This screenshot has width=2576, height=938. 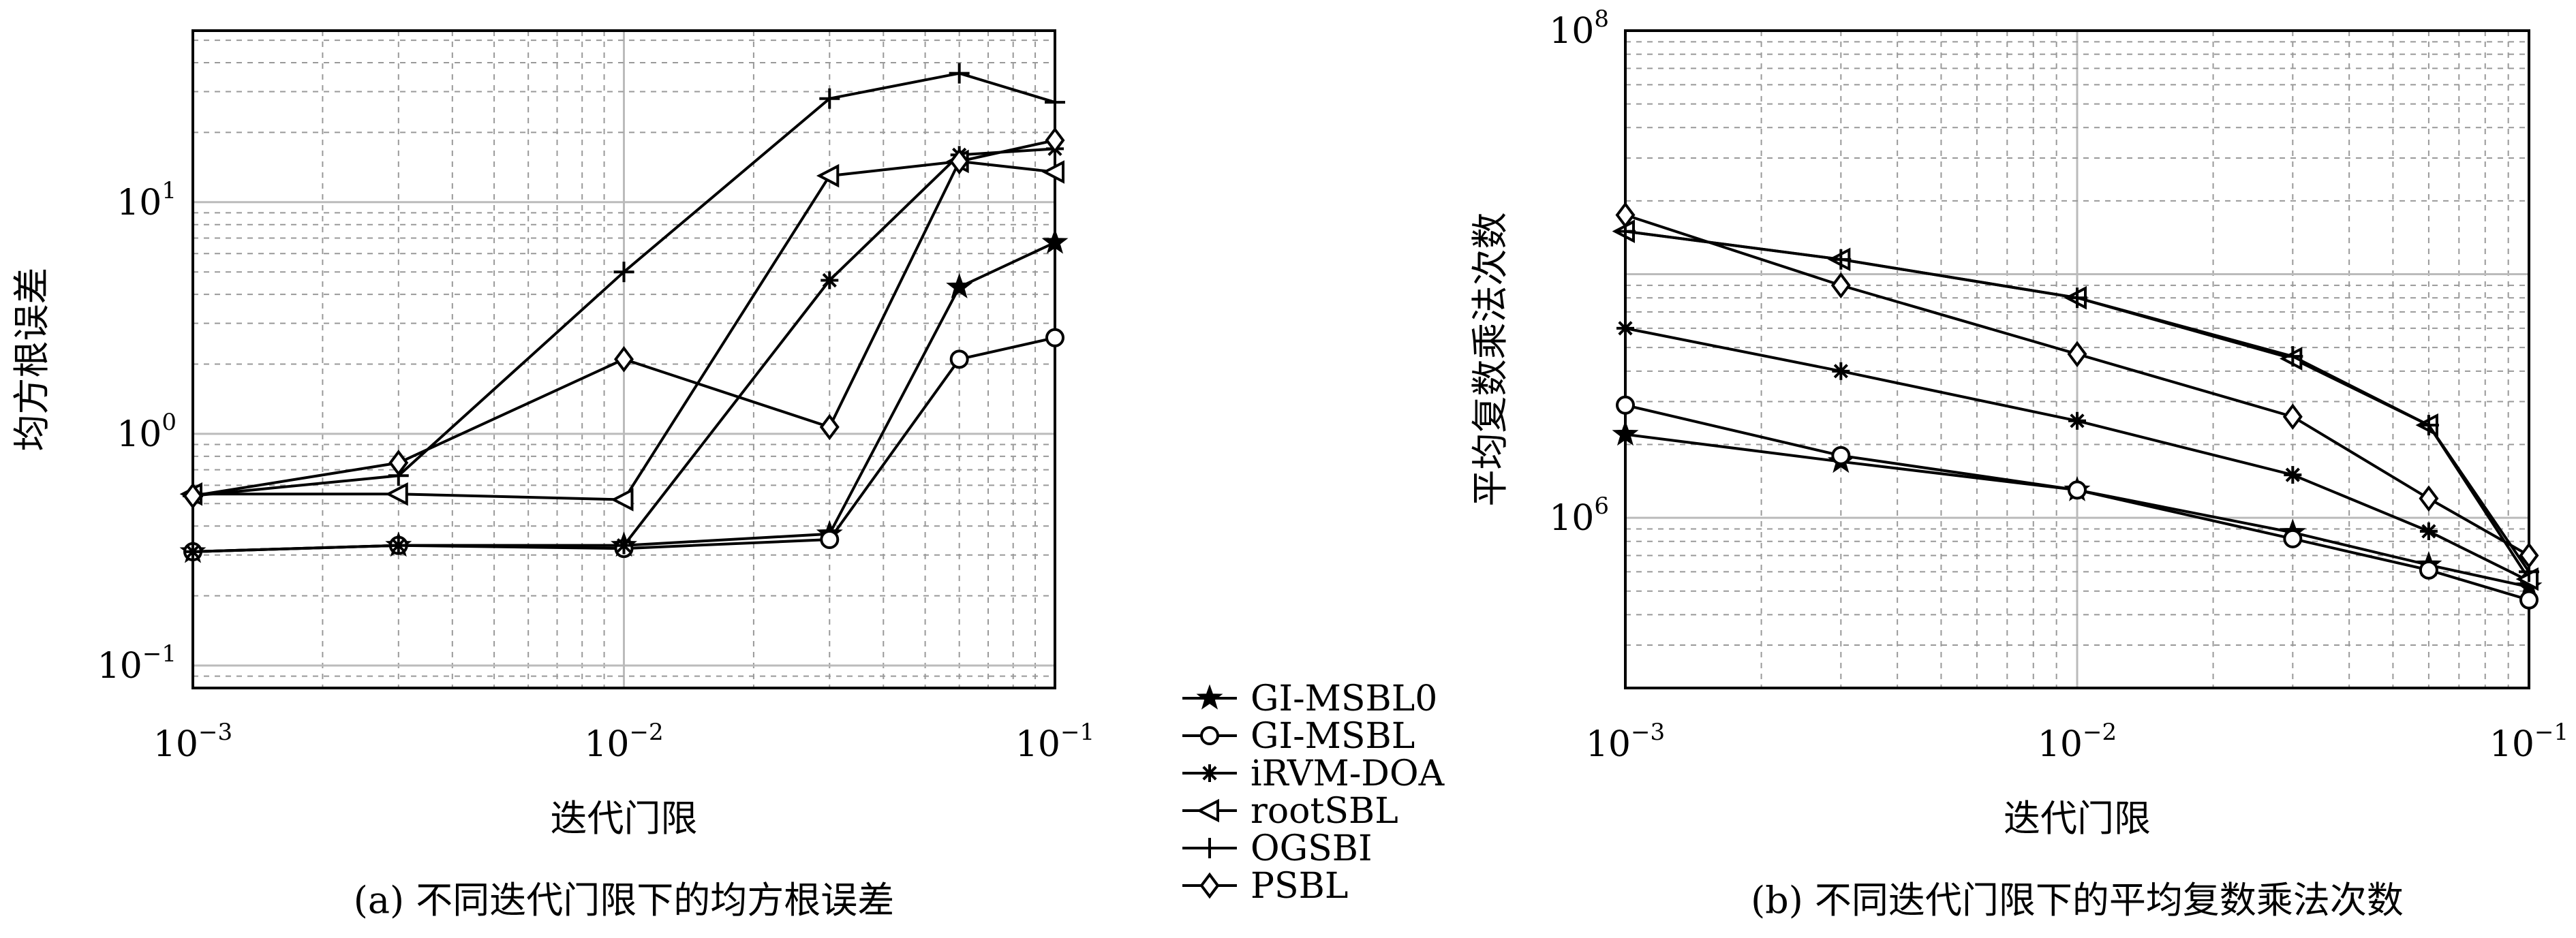 What do you see at coordinates (169, 422) in the screenshot?
I see `tick-label-exponent: 0` at bounding box center [169, 422].